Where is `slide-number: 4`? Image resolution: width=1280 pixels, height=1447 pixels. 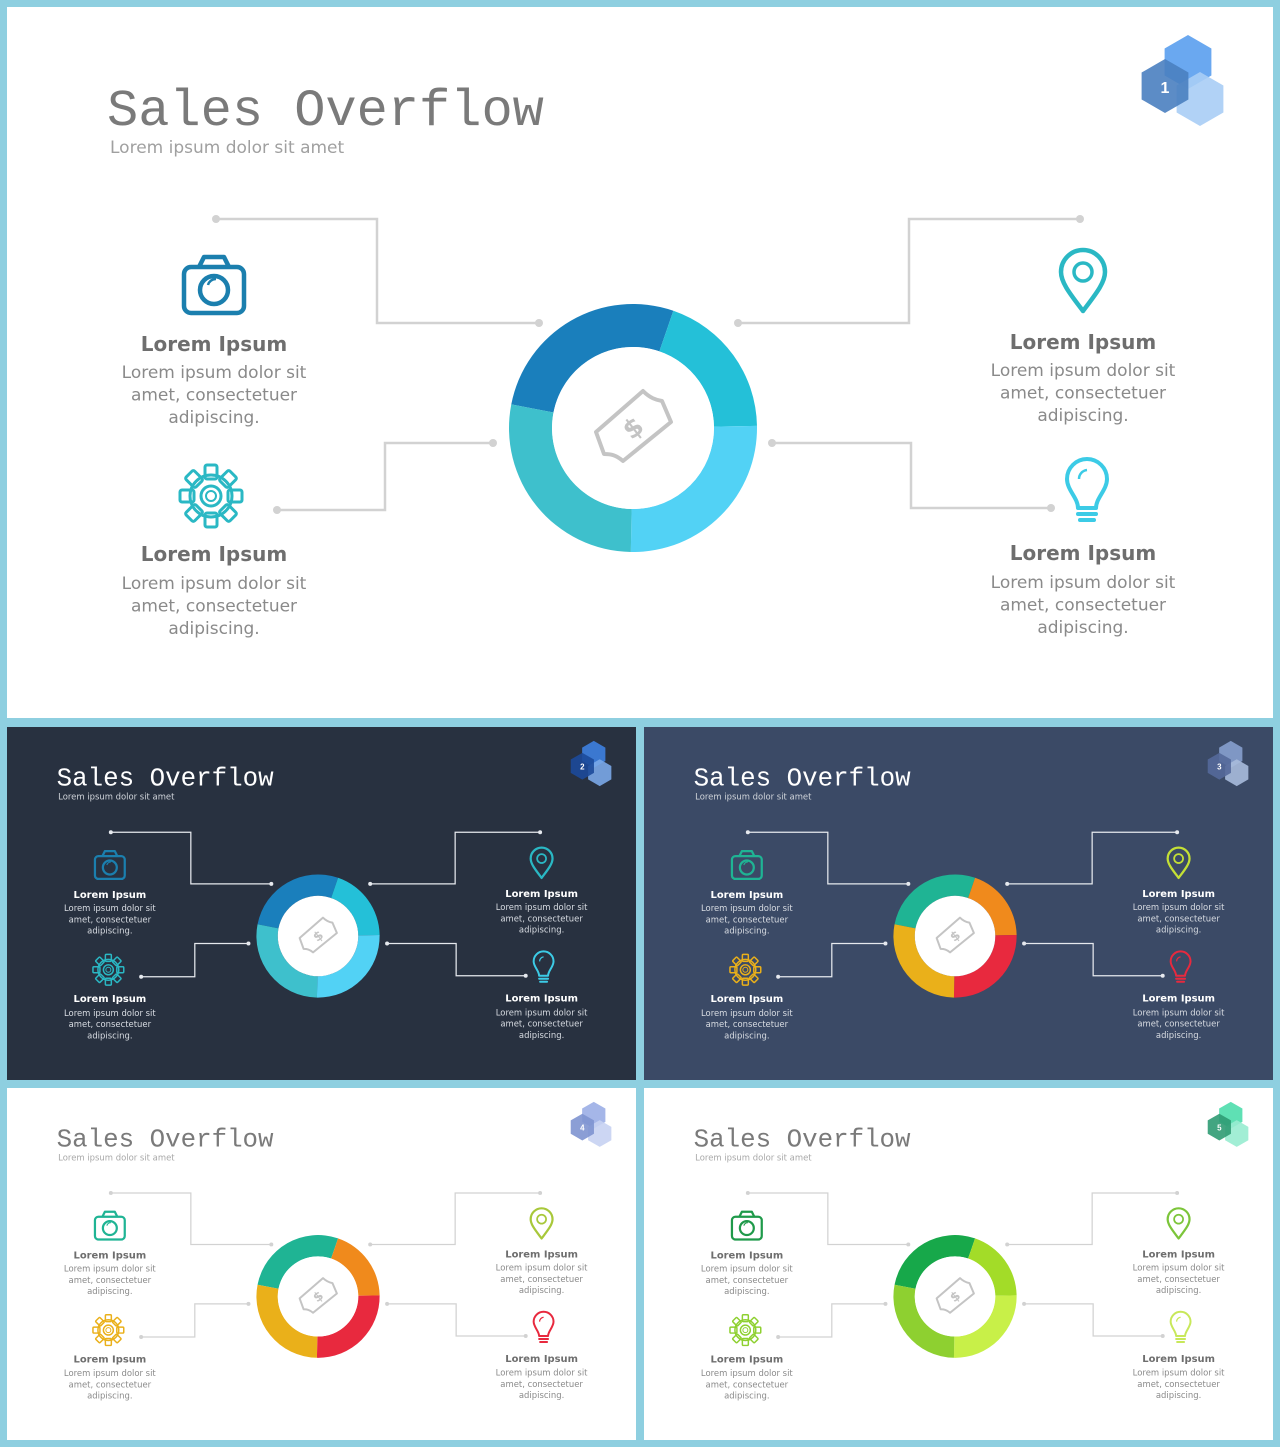 slide-number: 4 is located at coordinates (582, 1128).